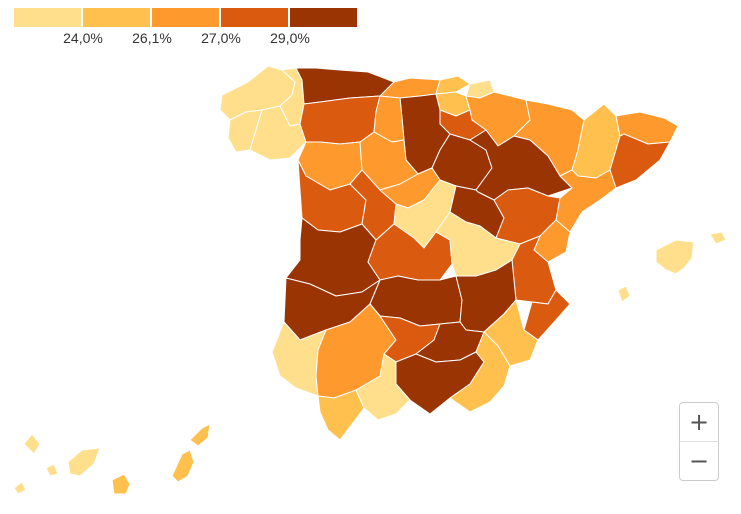 The height and width of the screenshot is (514, 741). What do you see at coordinates (586, 201) in the screenshot?
I see `province-tarragona` at bounding box center [586, 201].